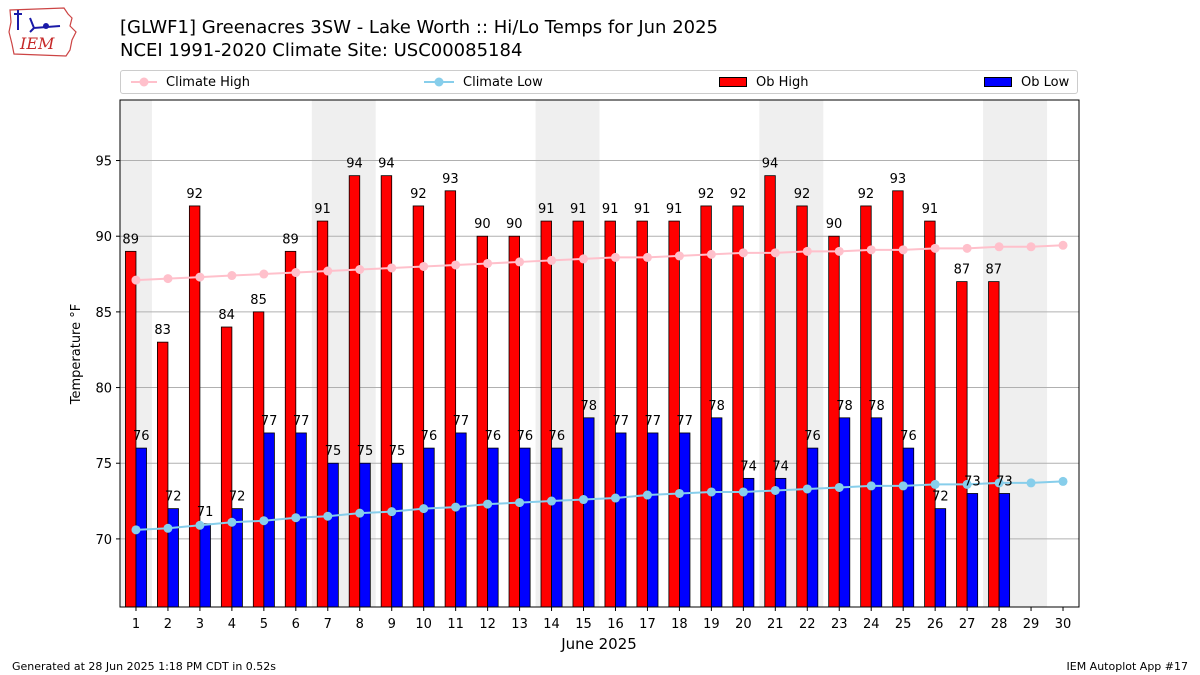  Describe the element at coordinates (168, 624) in the screenshot. I see `x-tick-label: 2` at that location.